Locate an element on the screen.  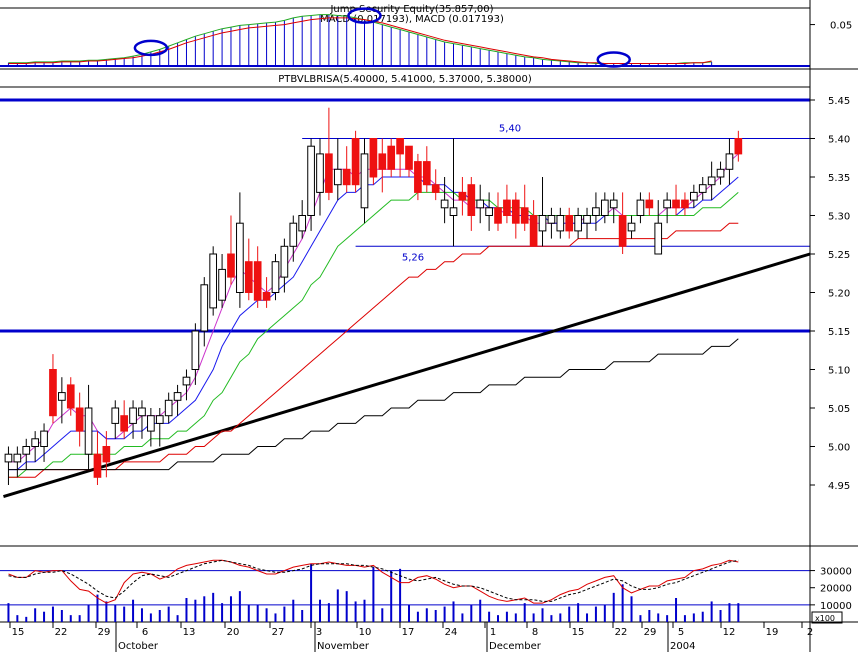
price-y-tick-label: 5.30 is located at coordinates (839, 217).